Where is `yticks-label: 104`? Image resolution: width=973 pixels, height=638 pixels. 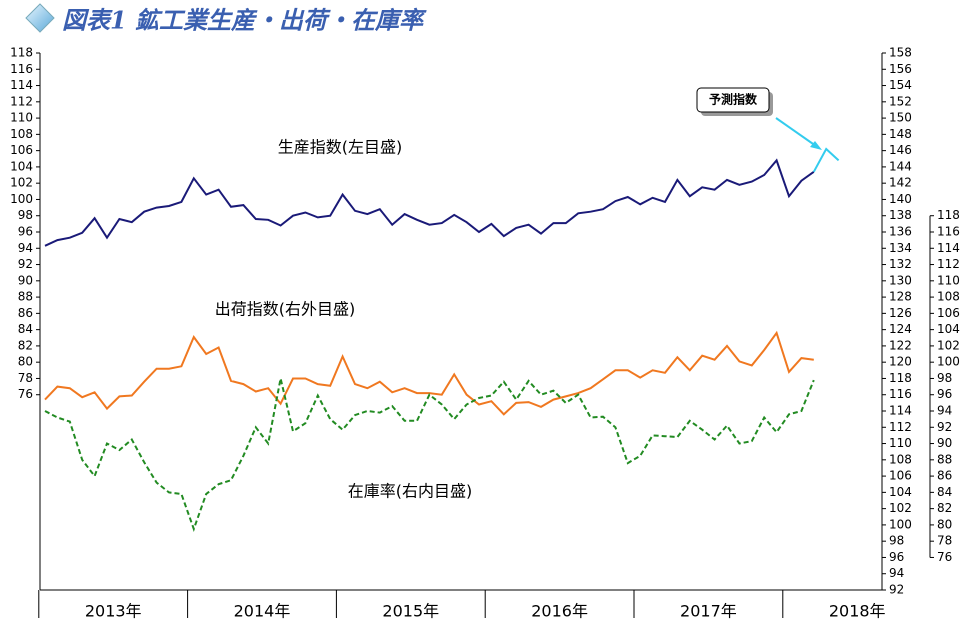 yticks-label: 104 is located at coordinates (21, 166).